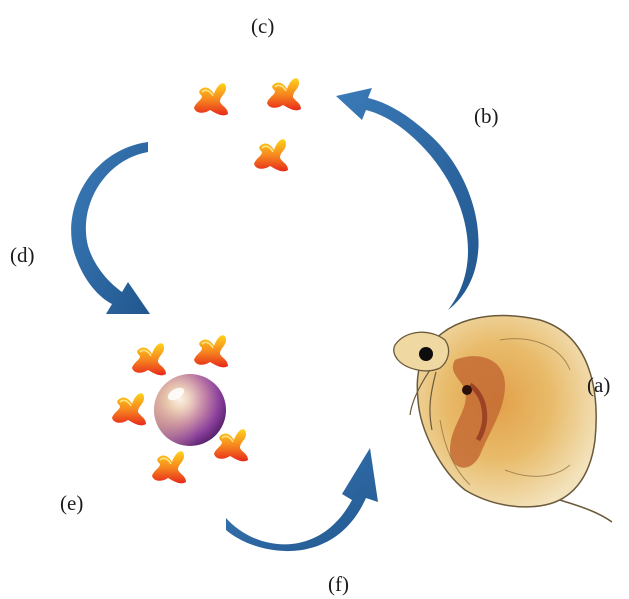  I want to click on label-e: (e), so click(72, 503).